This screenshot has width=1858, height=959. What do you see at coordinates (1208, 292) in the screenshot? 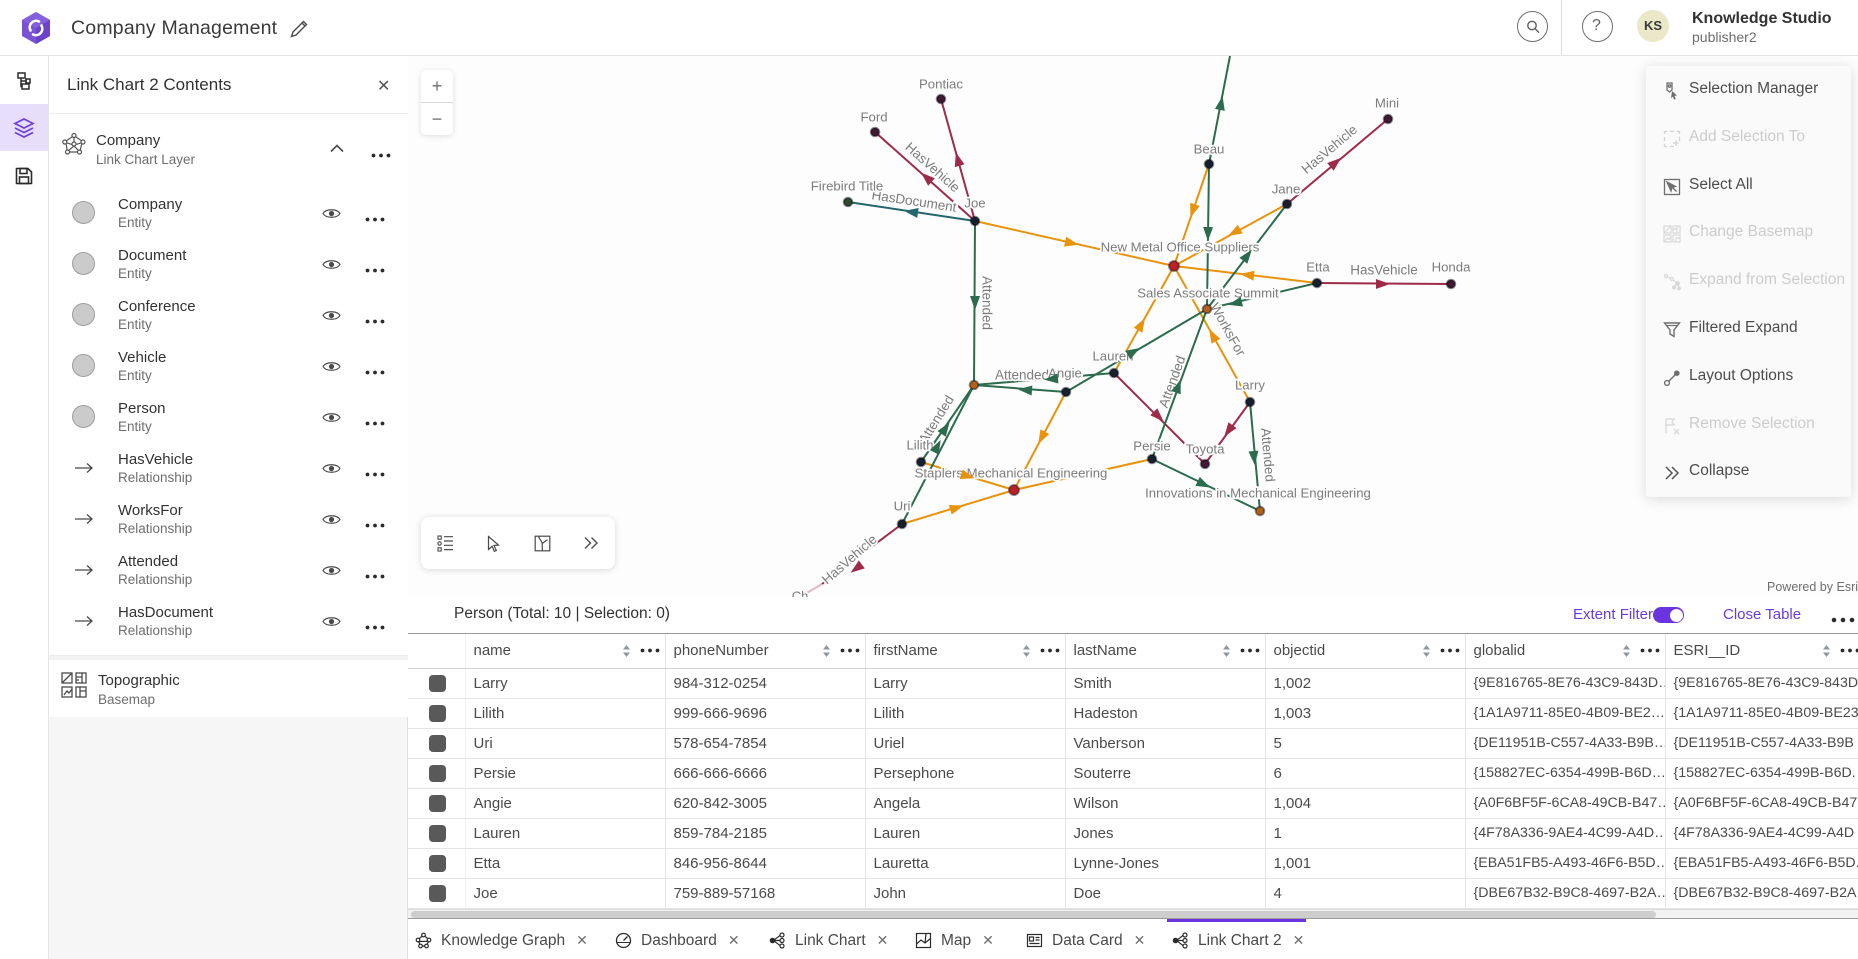
I see `svg-text: Sales Associate Summit` at bounding box center [1208, 292].